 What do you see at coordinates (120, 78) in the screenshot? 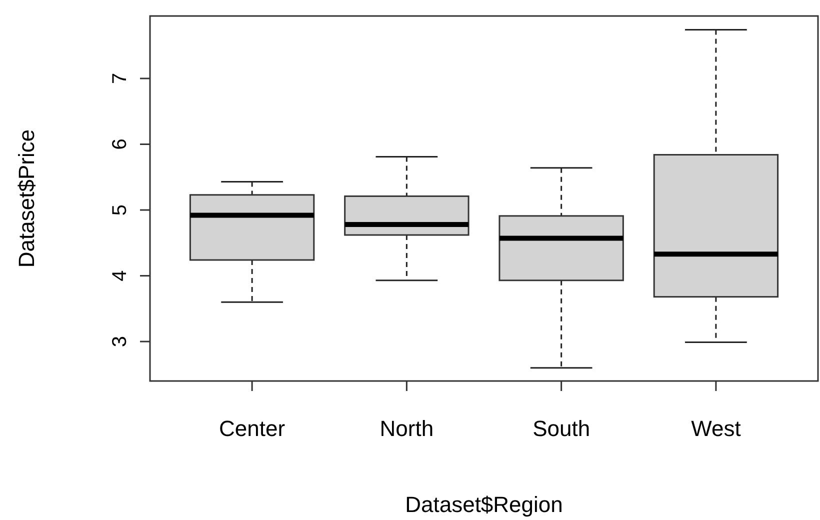
I see `y-tick-label: 7` at bounding box center [120, 78].